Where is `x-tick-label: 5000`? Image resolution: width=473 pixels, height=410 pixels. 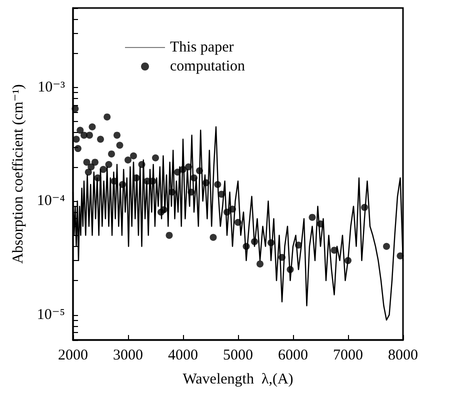 x-tick-label: 5000 is located at coordinates (238, 356).